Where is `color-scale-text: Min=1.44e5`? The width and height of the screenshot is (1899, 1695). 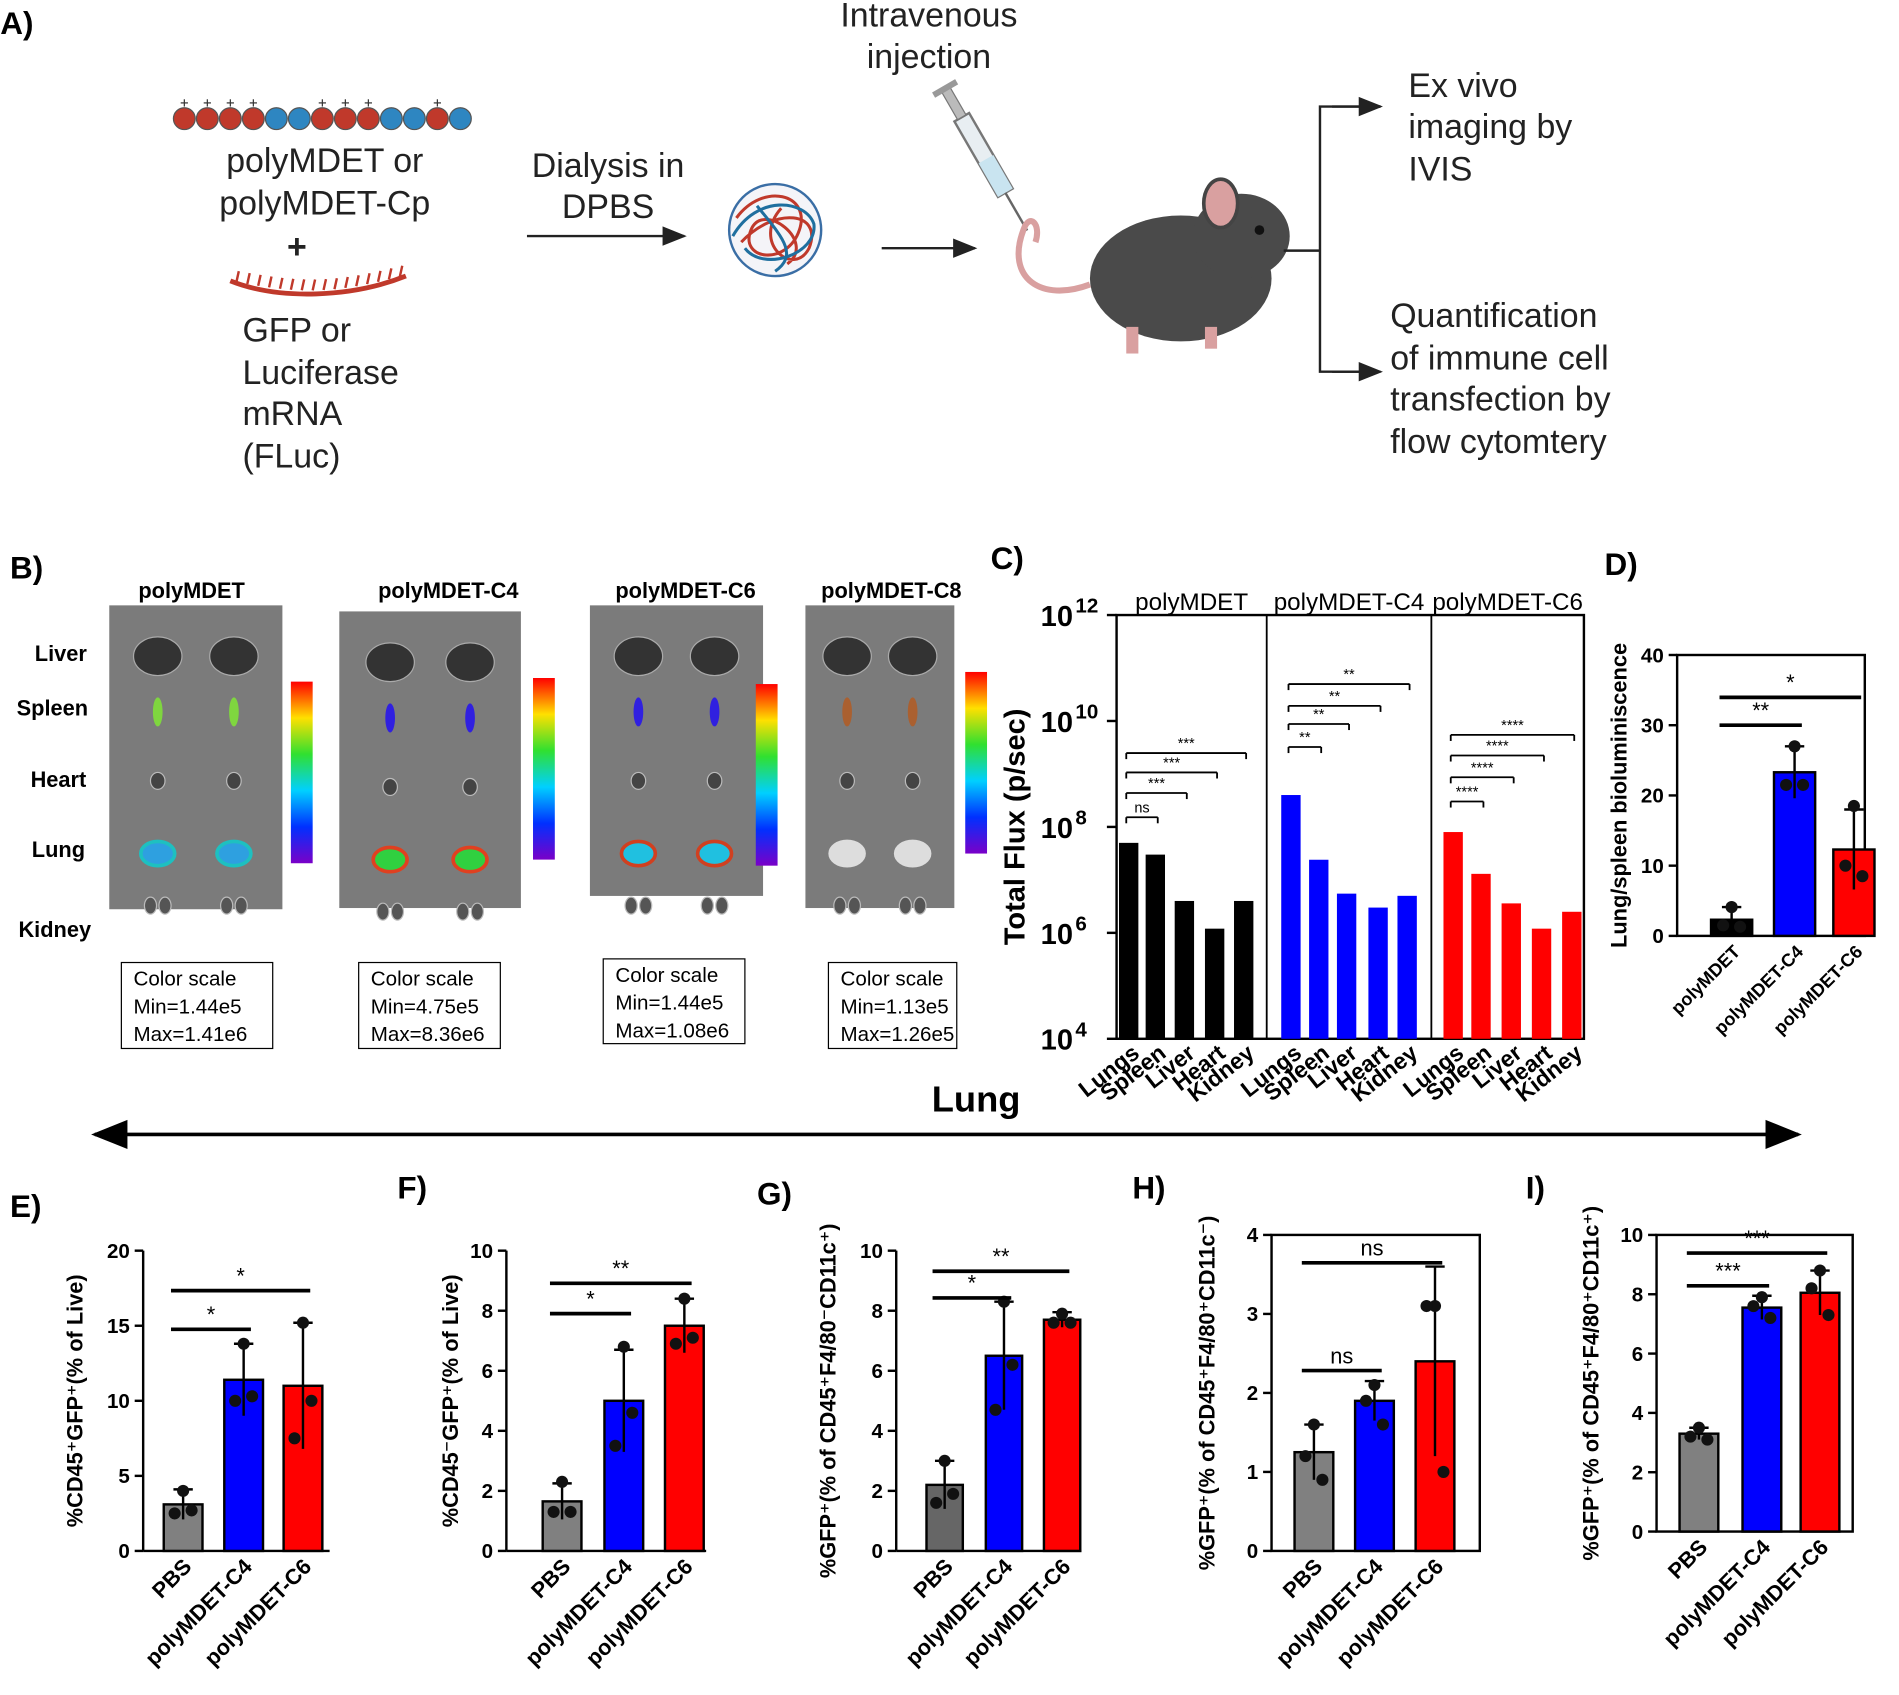
color-scale-text: Min=1.44e5 is located at coordinates (187, 1006).